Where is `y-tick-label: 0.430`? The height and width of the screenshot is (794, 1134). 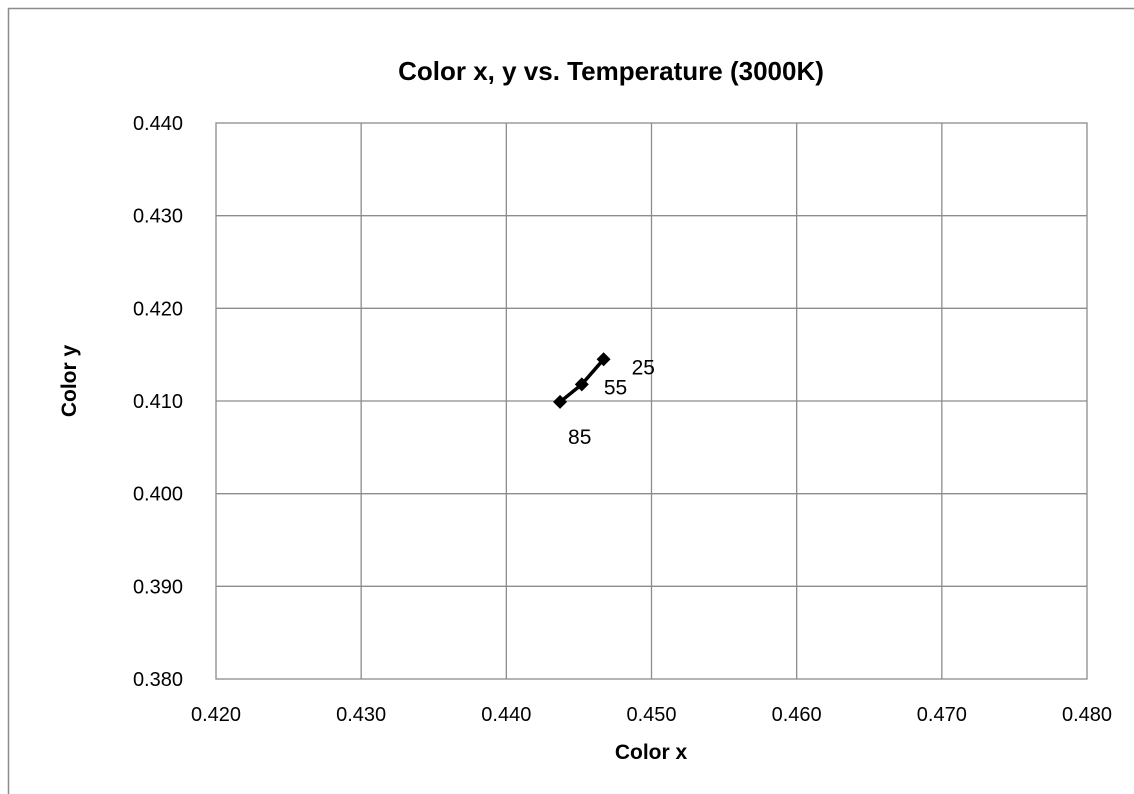 y-tick-label: 0.430 is located at coordinates (158, 217).